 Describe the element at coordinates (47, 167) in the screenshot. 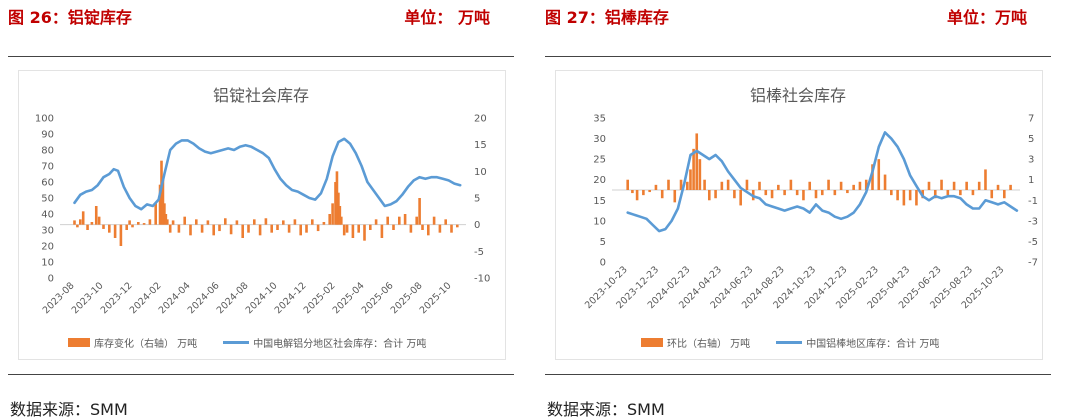

I see `left-axis-tick-label: 70` at that location.